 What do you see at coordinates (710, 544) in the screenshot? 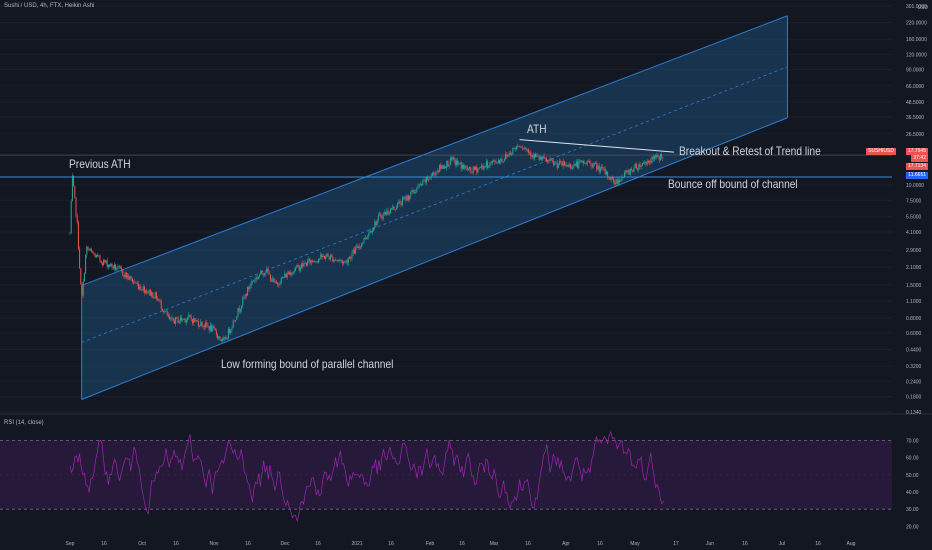
I see `time-tick-label: Jun` at bounding box center [710, 544].